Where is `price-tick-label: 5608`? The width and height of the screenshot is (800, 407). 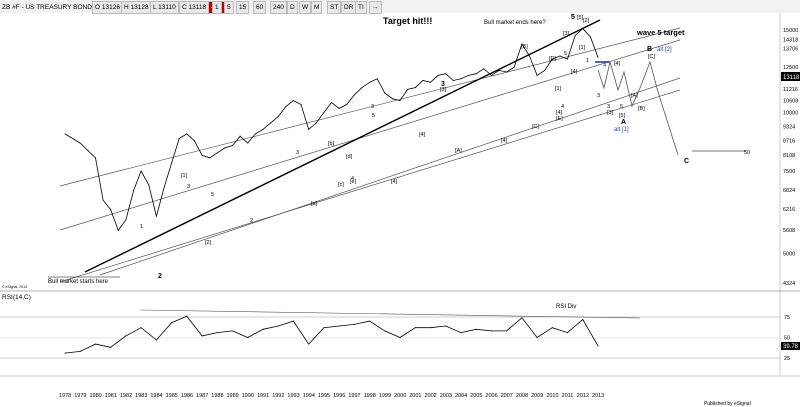 price-tick-label: 5608 is located at coordinates (789, 231).